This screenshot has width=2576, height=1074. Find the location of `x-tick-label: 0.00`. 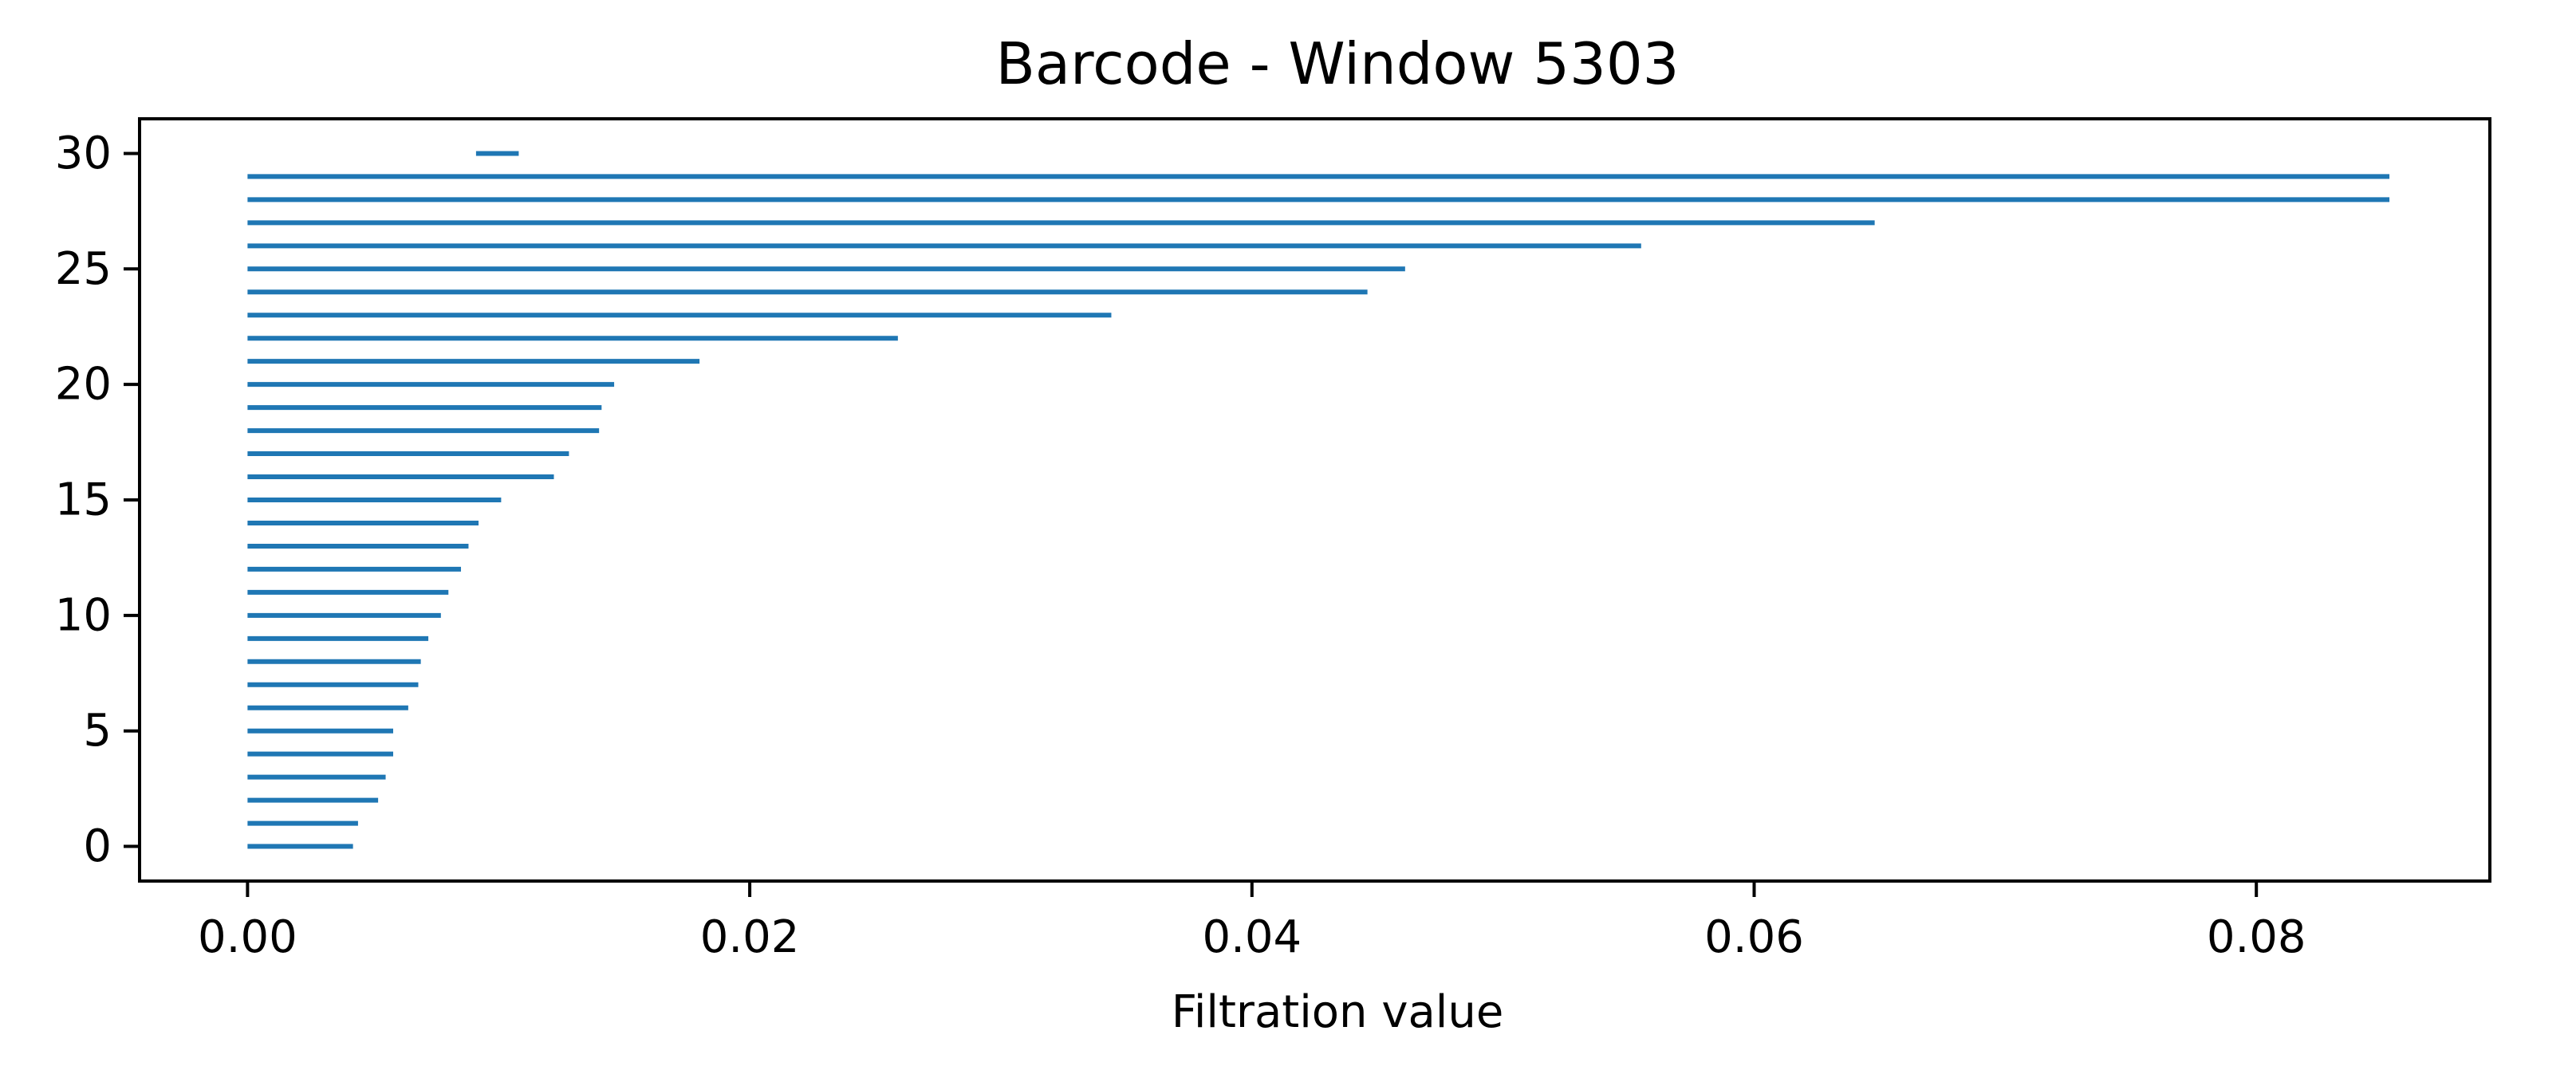

x-tick-label: 0.00 is located at coordinates (247, 937).